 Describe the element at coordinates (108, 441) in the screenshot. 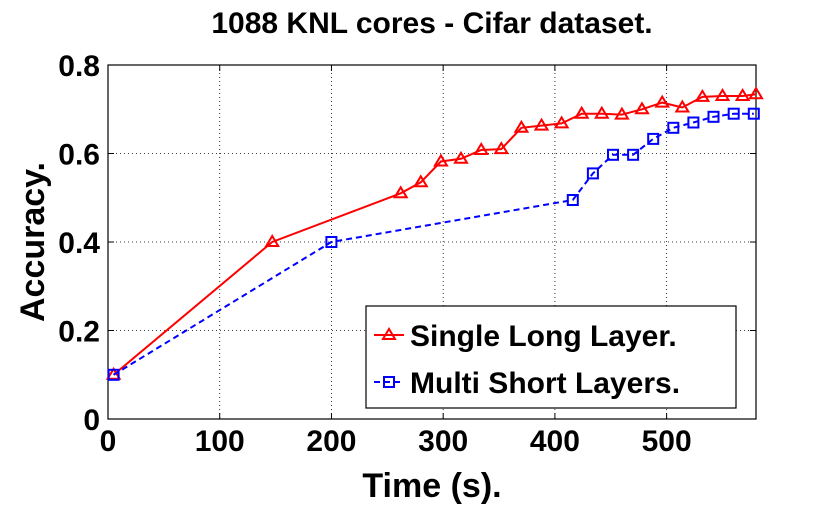

I see `x-tick-label: 0` at that location.